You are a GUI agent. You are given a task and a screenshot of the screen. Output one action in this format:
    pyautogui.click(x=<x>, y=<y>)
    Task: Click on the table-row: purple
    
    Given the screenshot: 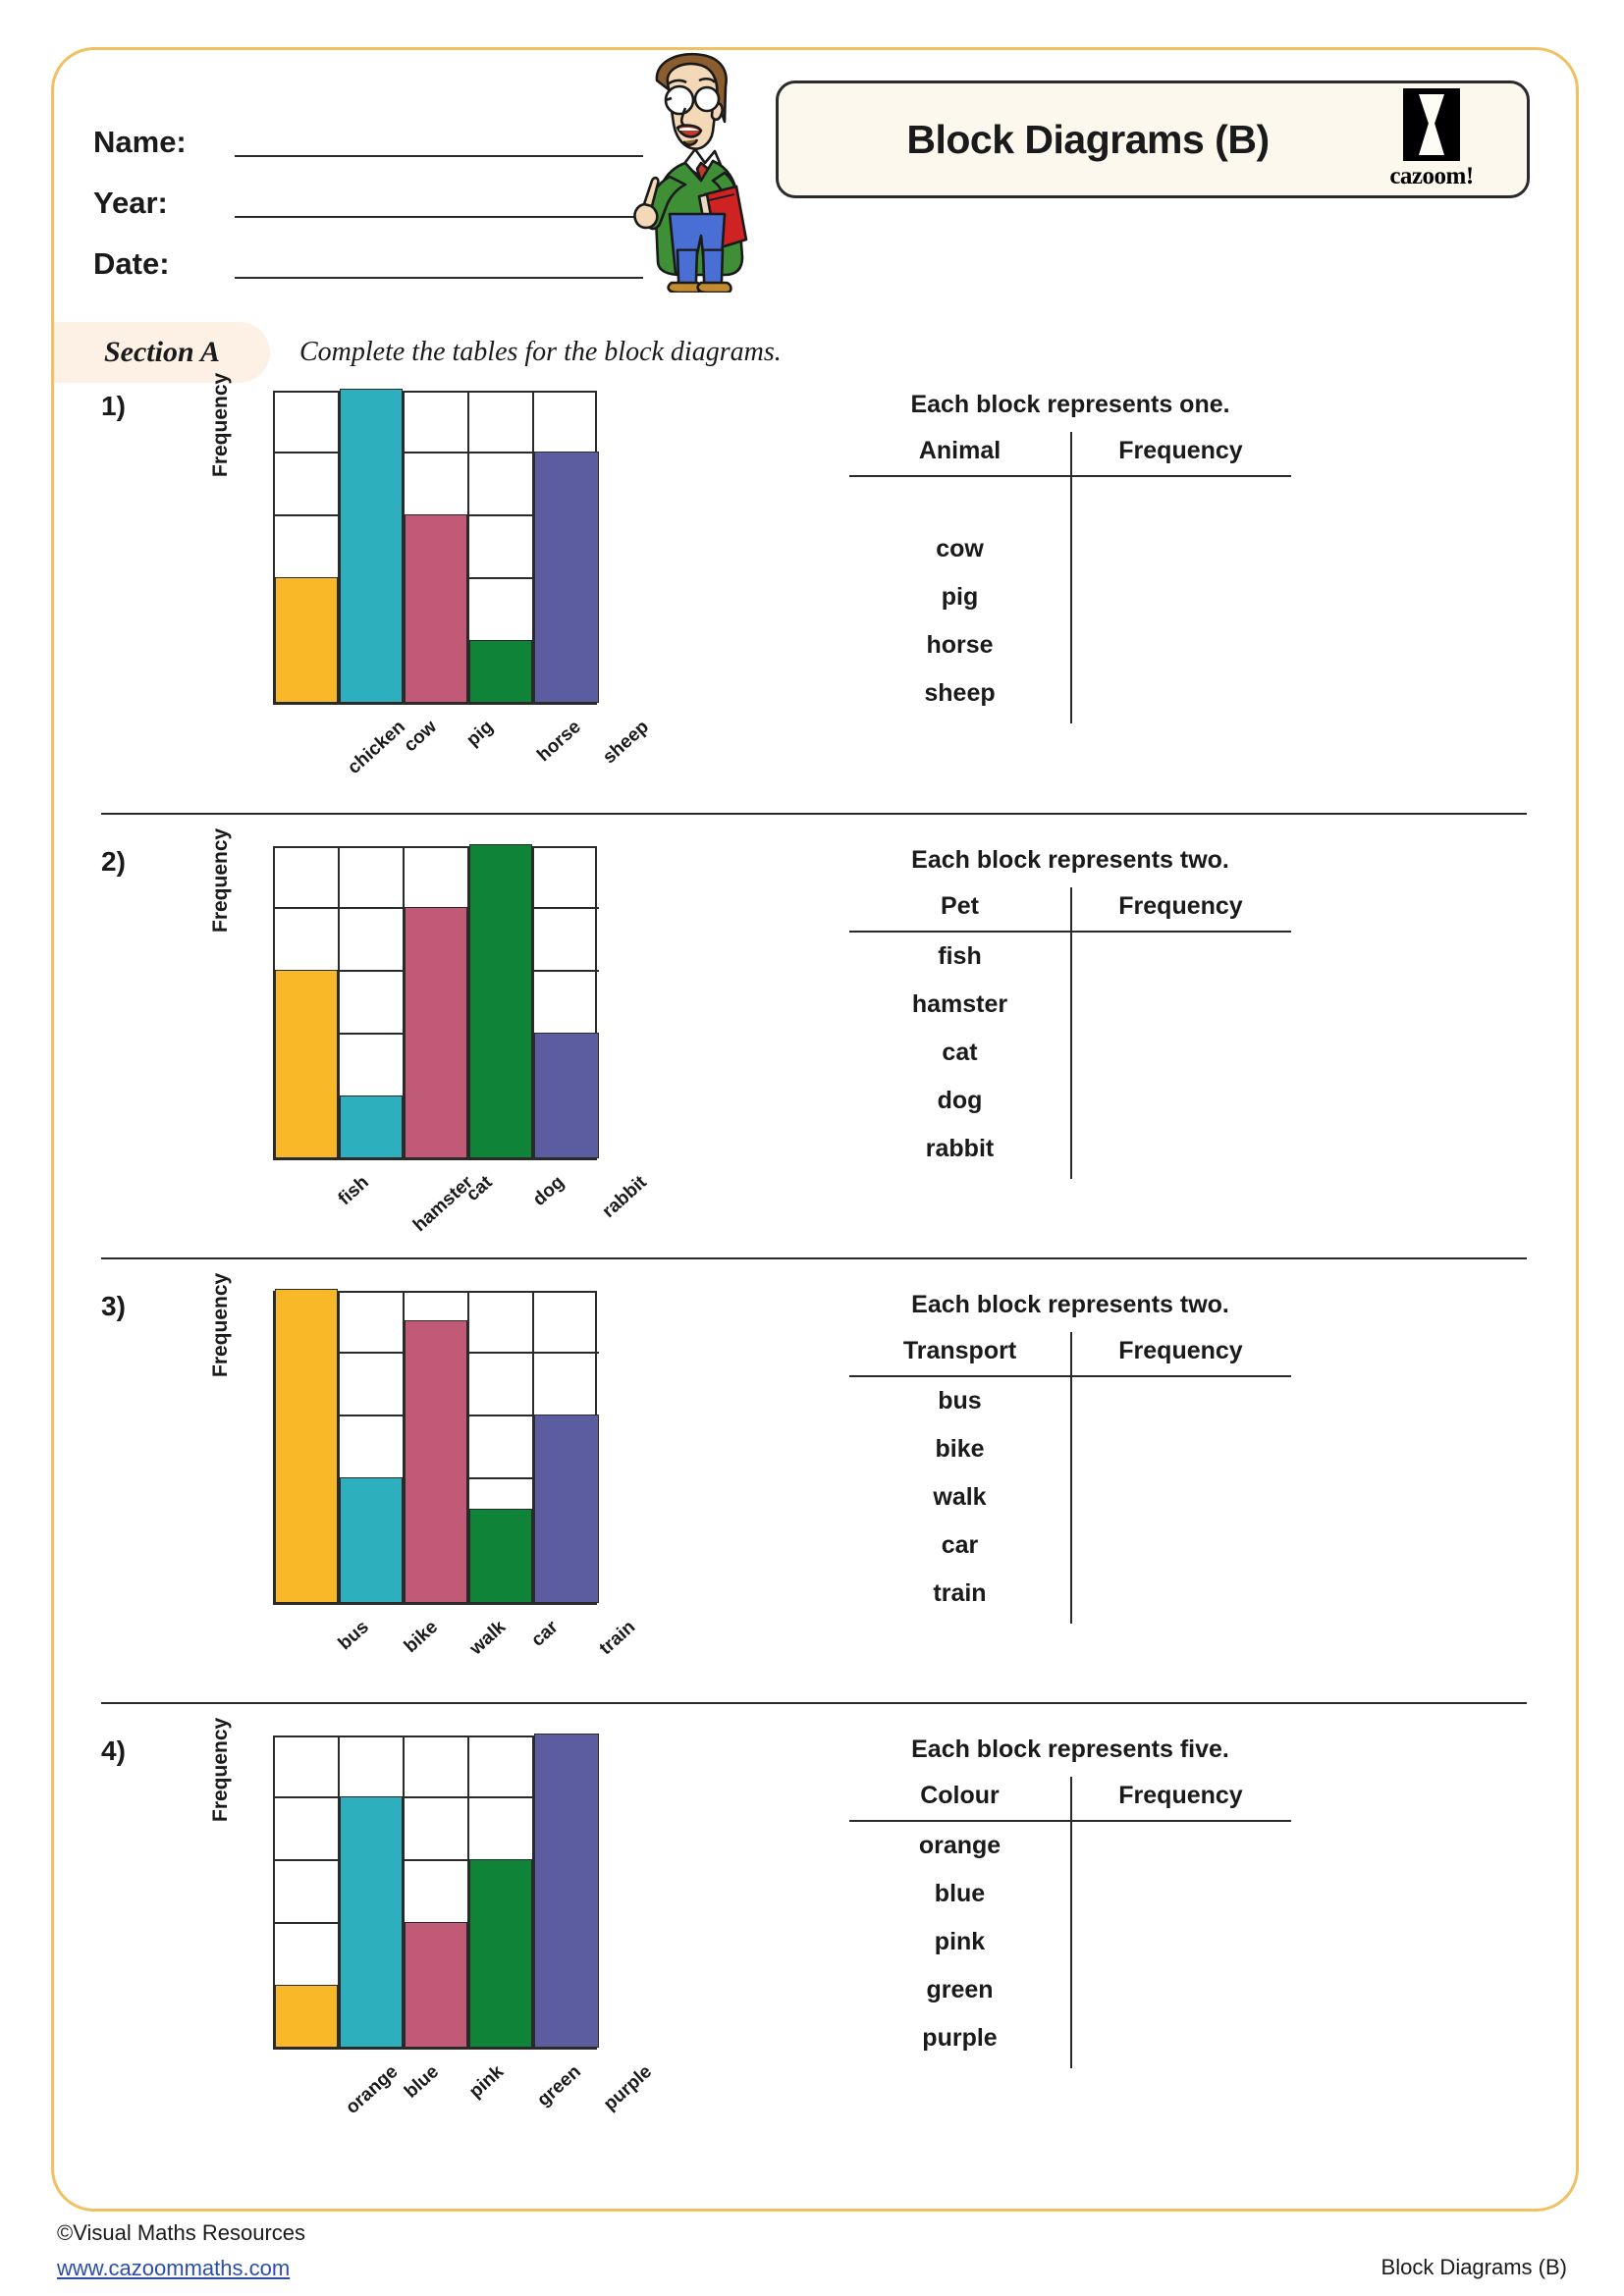 What is the action you would take?
    pyautogui.click(x=1070, y=2038)
    